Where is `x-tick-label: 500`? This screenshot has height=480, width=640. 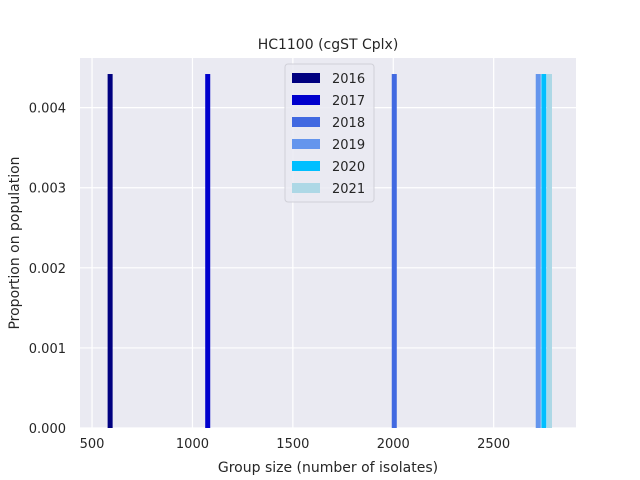
x-tick-label: 500 is located at coordinates (92, 444).